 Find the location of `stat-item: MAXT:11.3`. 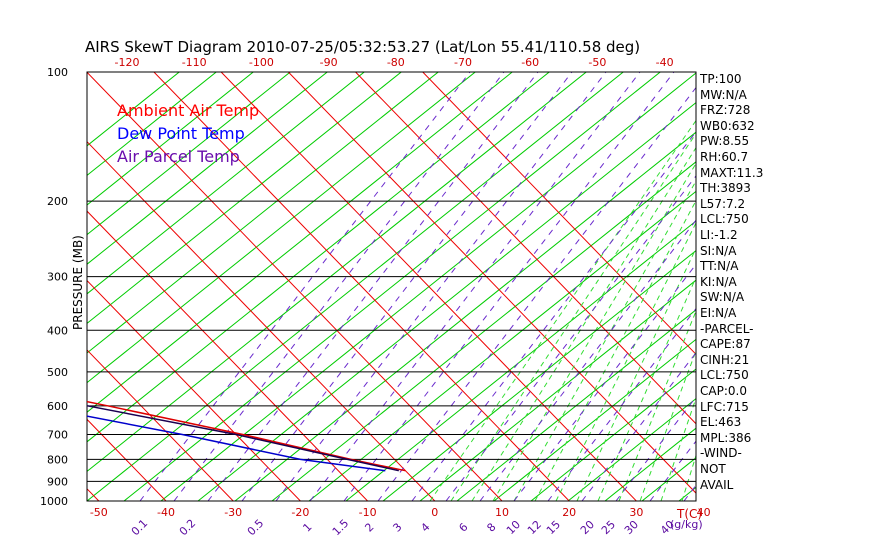

stat-item: MAXT:11.3 is located at coordinates (732, 172).